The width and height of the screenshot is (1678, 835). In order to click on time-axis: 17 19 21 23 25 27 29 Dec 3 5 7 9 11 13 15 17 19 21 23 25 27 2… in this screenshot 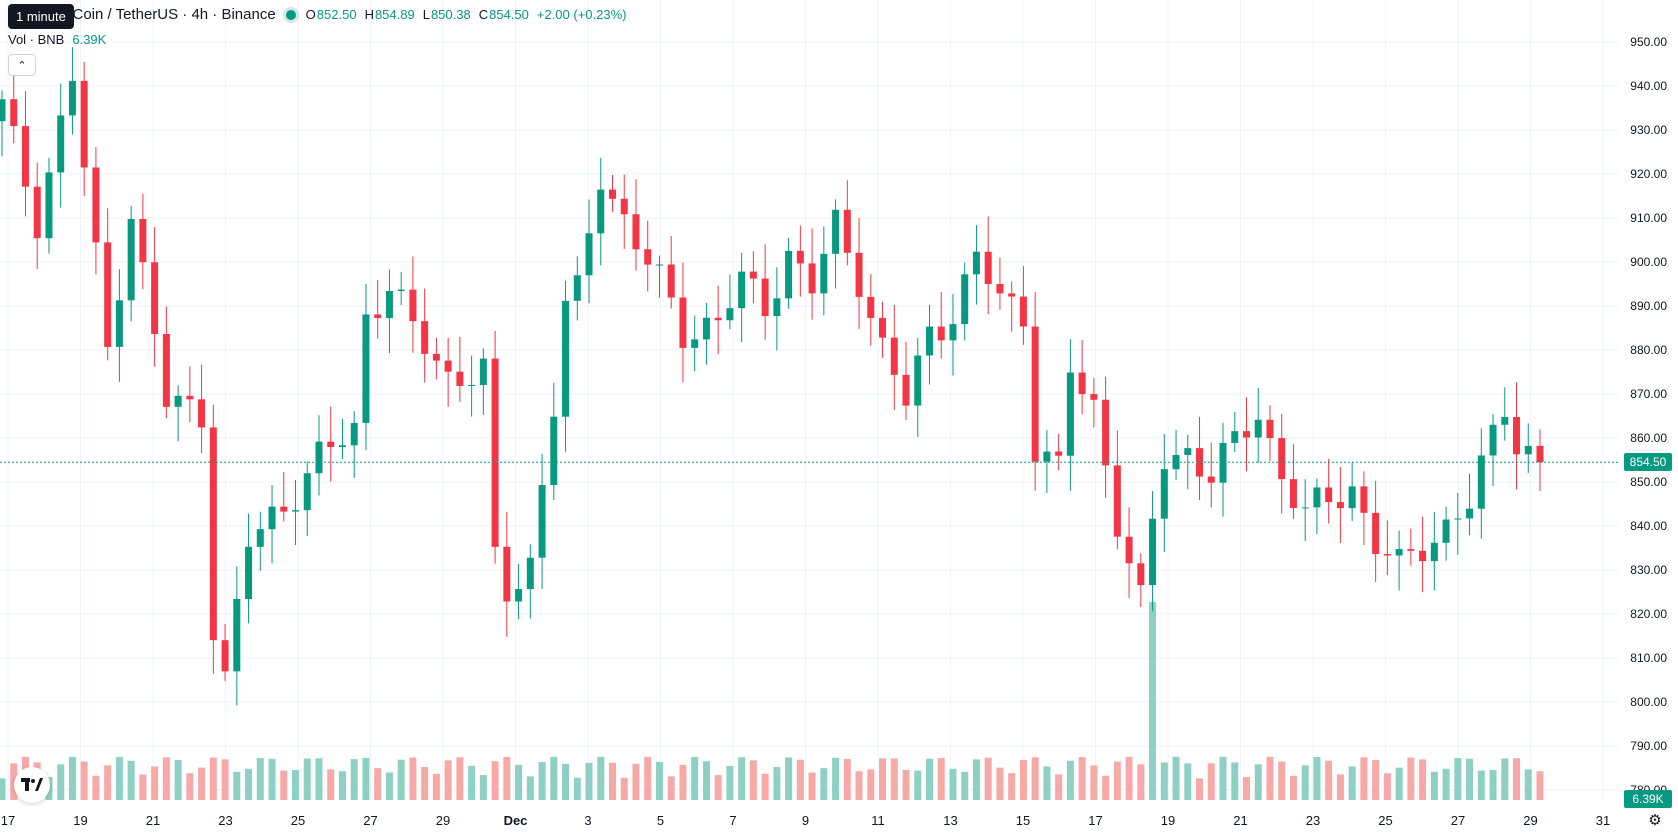, I will do `click(805, 820)`.